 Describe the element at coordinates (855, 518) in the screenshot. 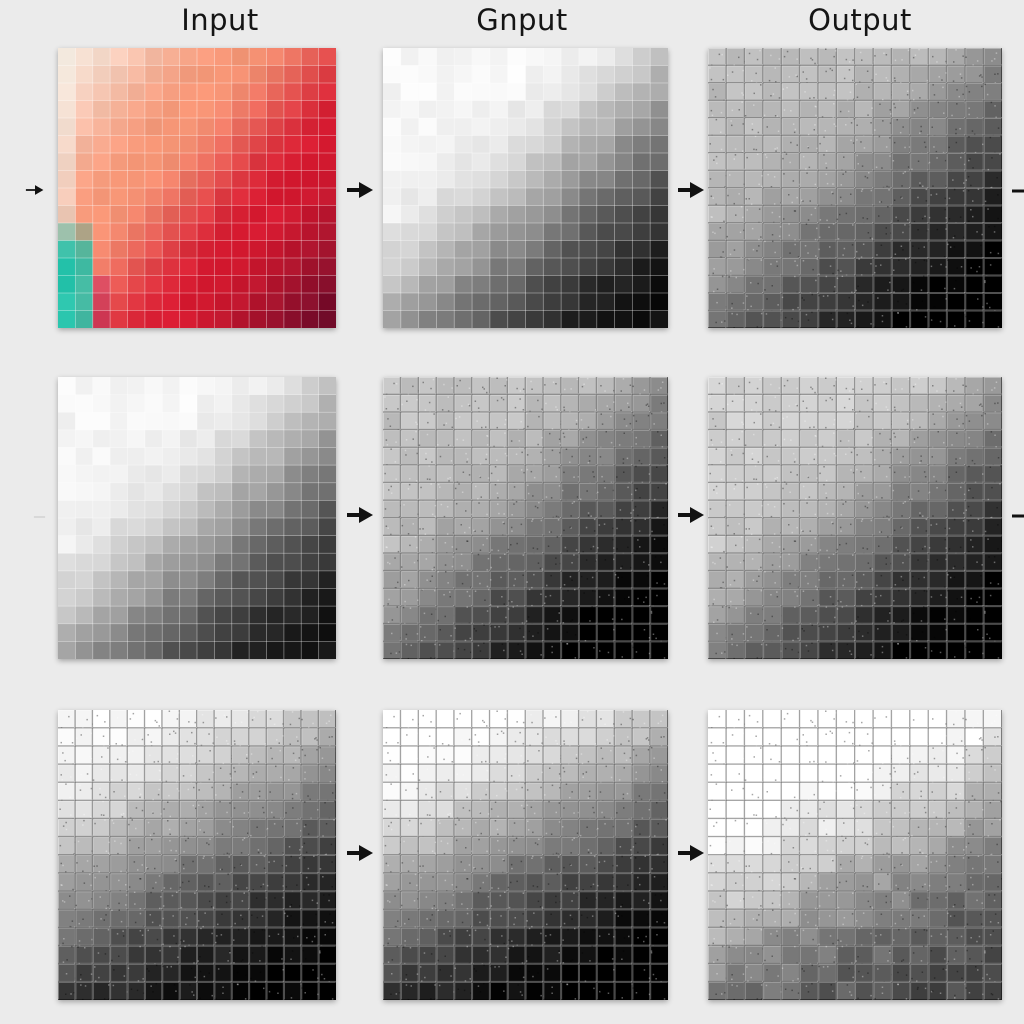

I see `panel-row2-output` at that location.